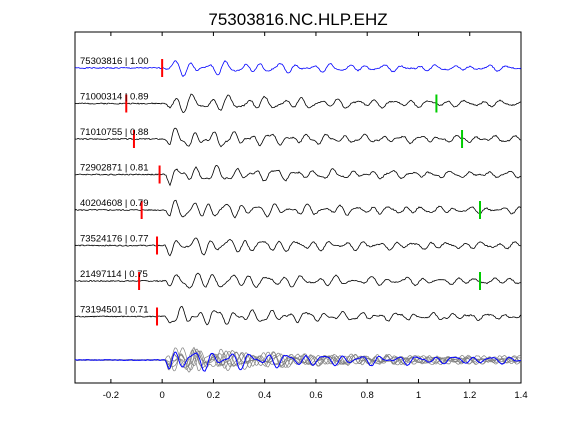 The image size is (576, 432). What do you see at coordinates (114, 239) in the screenshot?
I see `trace-label: 73524176 | 0.77` at bounding box center [114, 239].